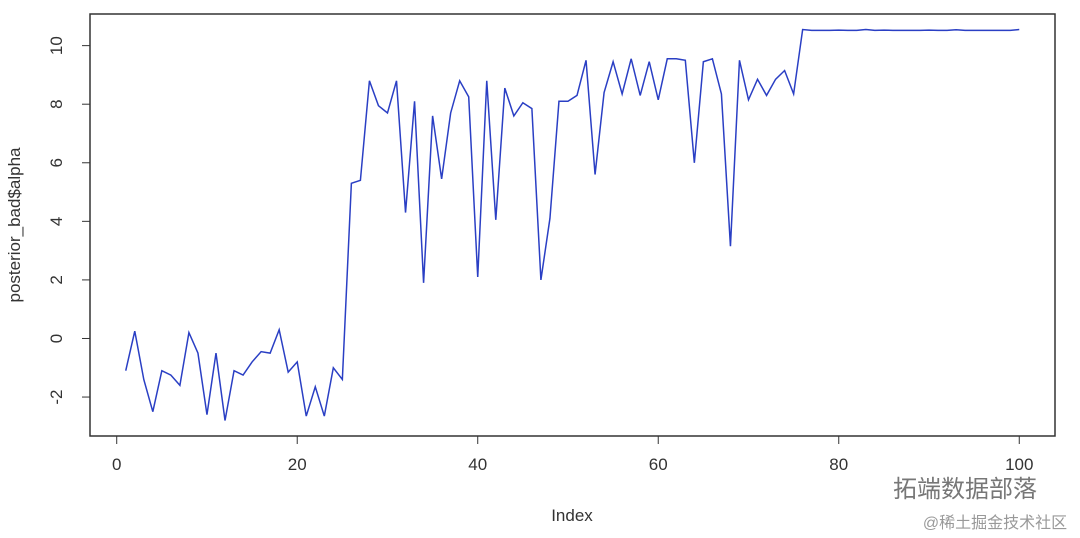 The height and width of the screenshot is (538, 1080). I want to click on y-tick-label: 10, so click(56, 45).